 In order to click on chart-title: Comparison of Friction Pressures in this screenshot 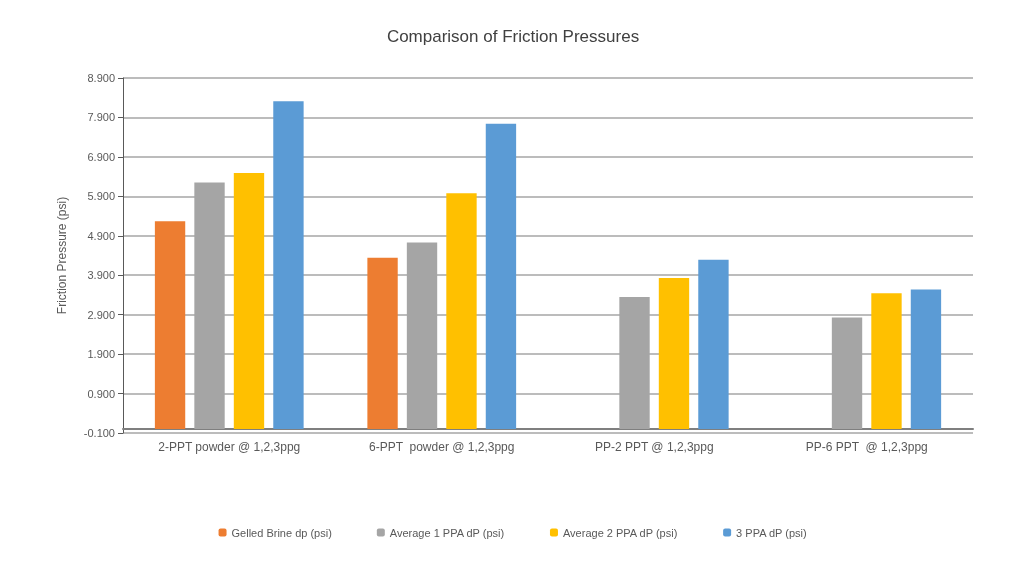, I will do `click(513, 36)`.